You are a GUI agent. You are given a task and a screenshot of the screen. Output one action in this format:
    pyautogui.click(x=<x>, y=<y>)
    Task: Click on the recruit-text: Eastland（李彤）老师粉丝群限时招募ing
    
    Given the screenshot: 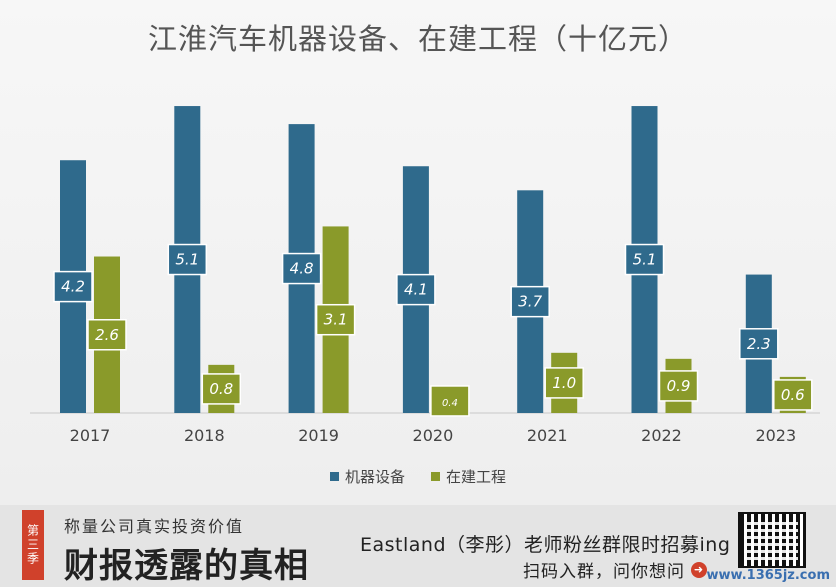 What is the action you would take?
    pyautogui.click(x=545, y=545)
    